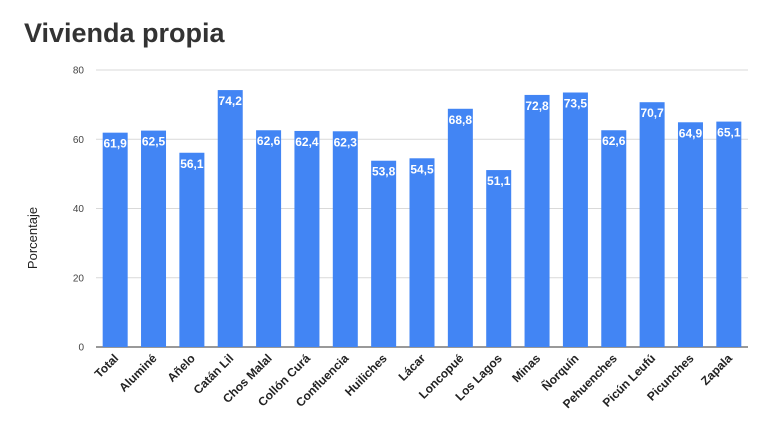 Image resolution: width=770 pixels, height=428 pixels. I want to click on y-tick-label: 20, so click(79, 278).